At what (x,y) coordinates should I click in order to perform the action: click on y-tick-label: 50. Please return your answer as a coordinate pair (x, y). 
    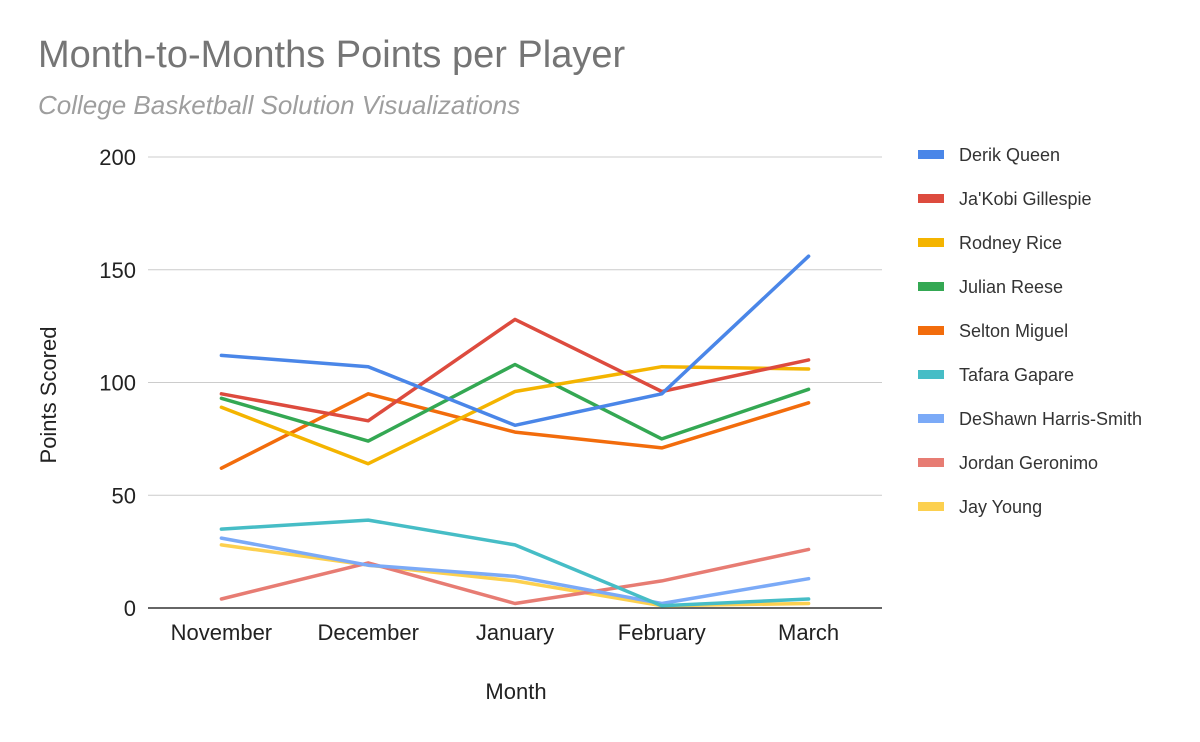
    Looking at the image, I should click on (124, 495).